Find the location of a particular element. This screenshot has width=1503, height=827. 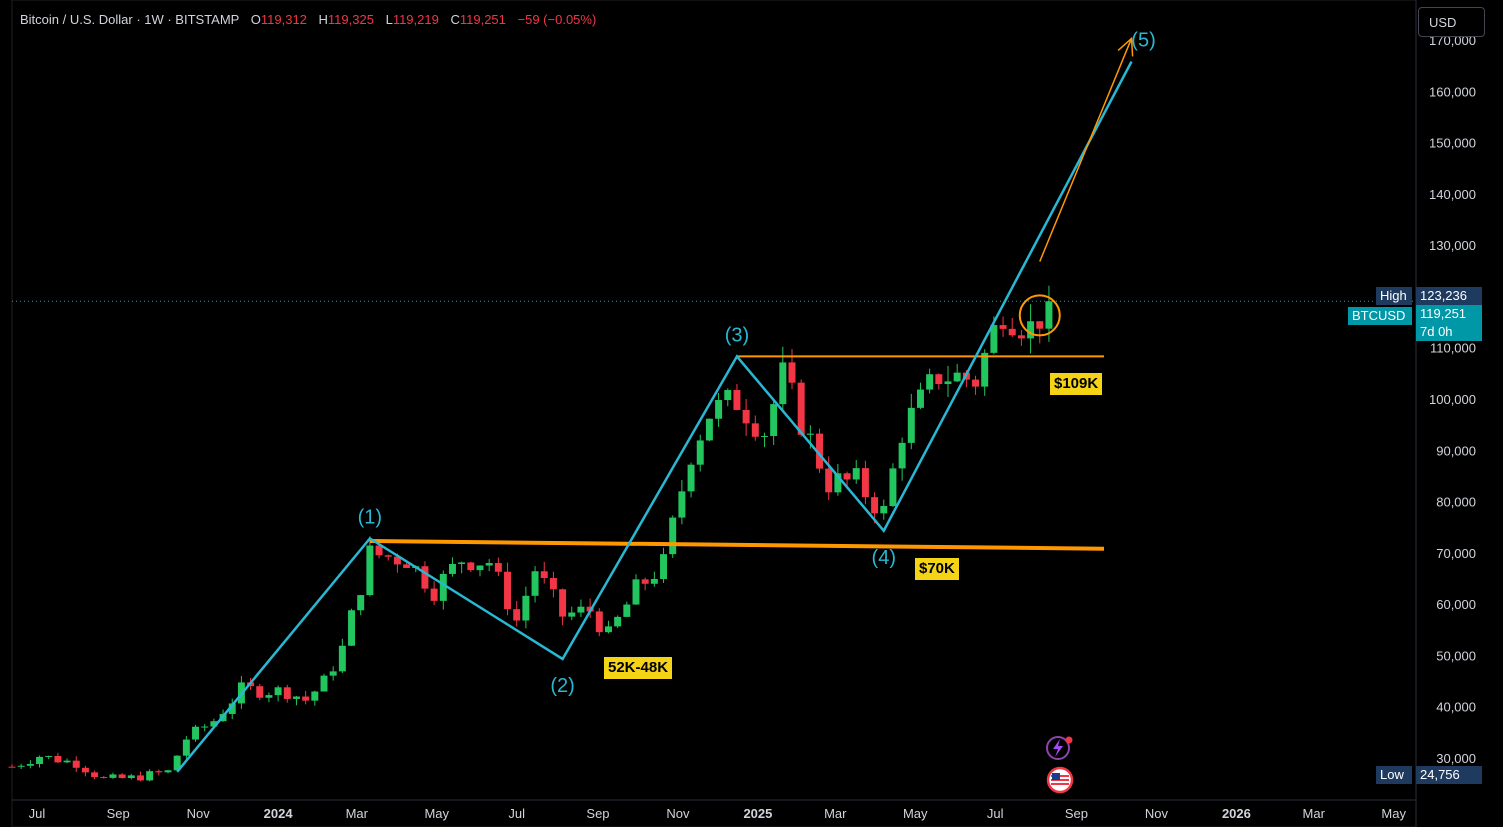

currency-button: USD is located at coordinates (1451, 22).